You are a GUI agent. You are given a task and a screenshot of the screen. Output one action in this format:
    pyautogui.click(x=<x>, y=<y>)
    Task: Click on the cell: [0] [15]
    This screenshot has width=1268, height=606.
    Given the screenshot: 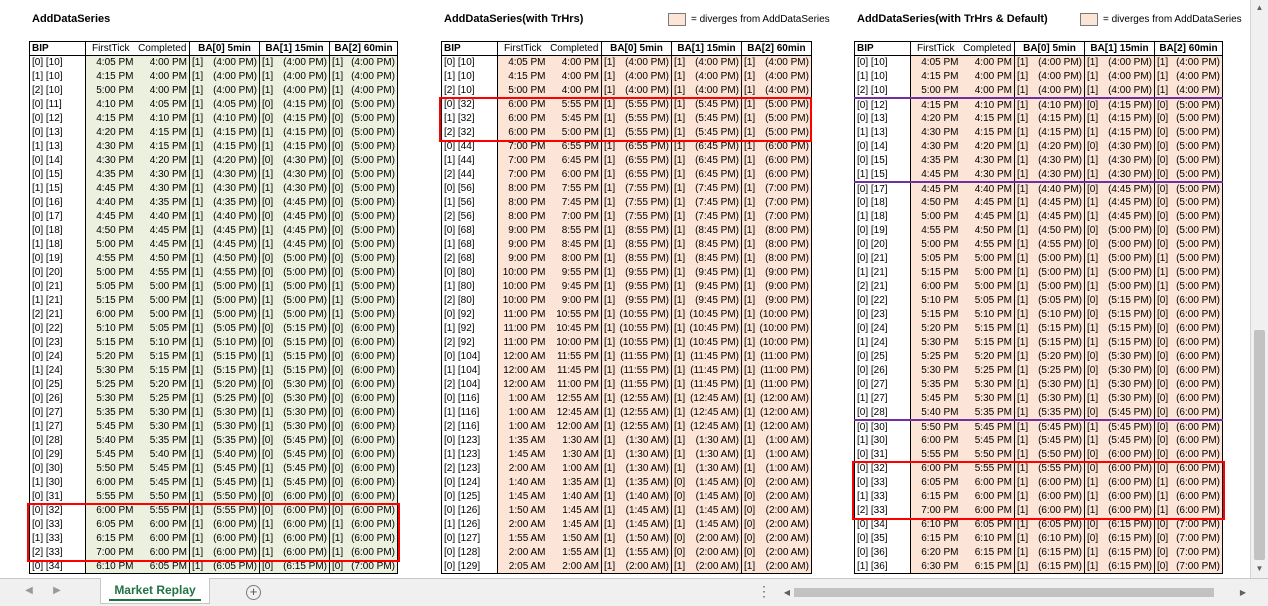 What is the action you would take?
    pyautogui.click(x=57, y=174)
    